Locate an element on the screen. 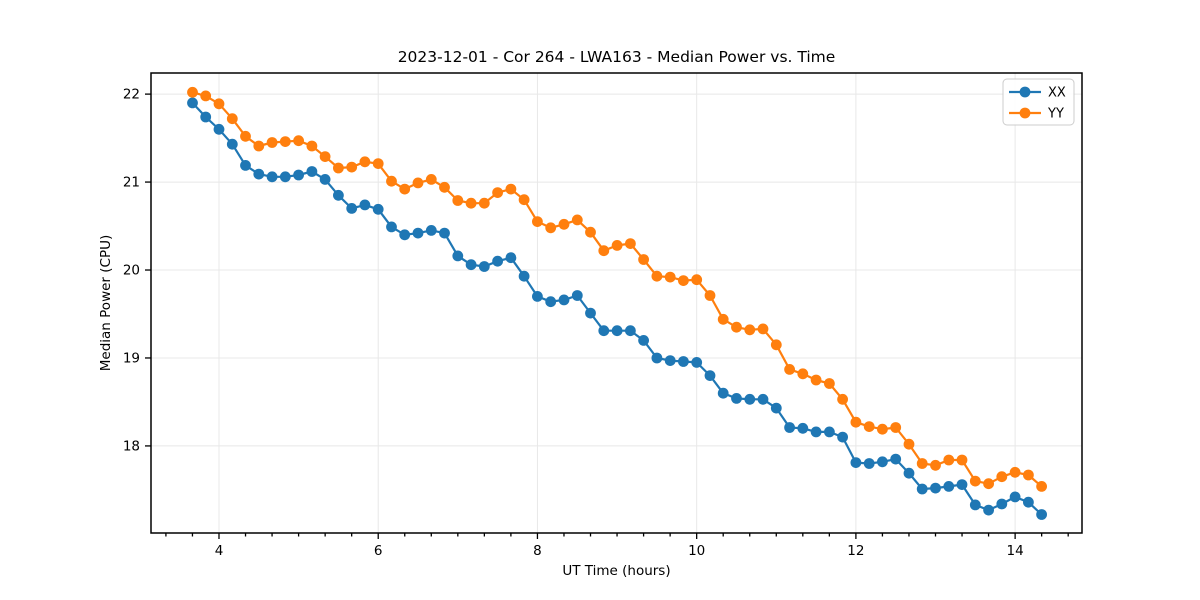 The width and height of the screenshot is (1200, 600). x-tick-label: 8 is located at coordinates (537, 551).